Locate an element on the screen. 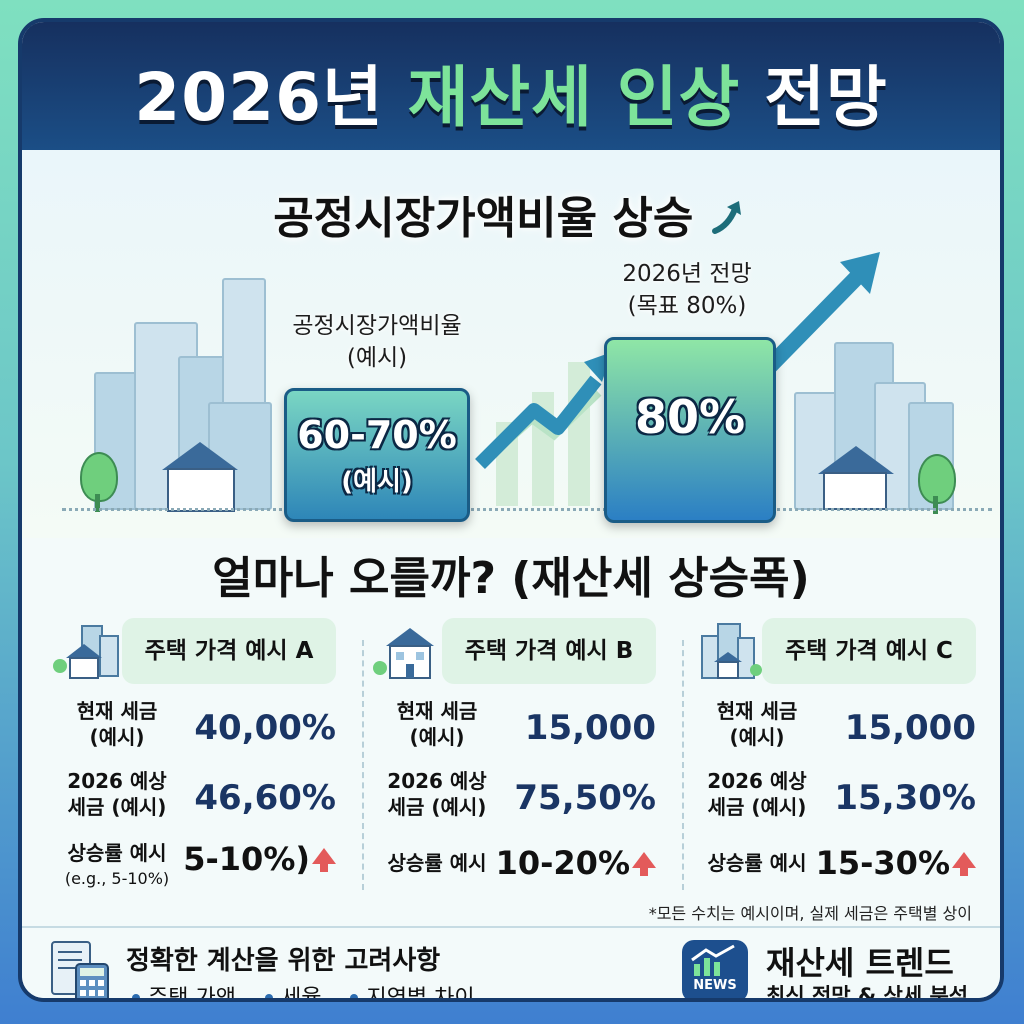  forecast-tax-value: 75,50% is located at coordinates (585, 798).